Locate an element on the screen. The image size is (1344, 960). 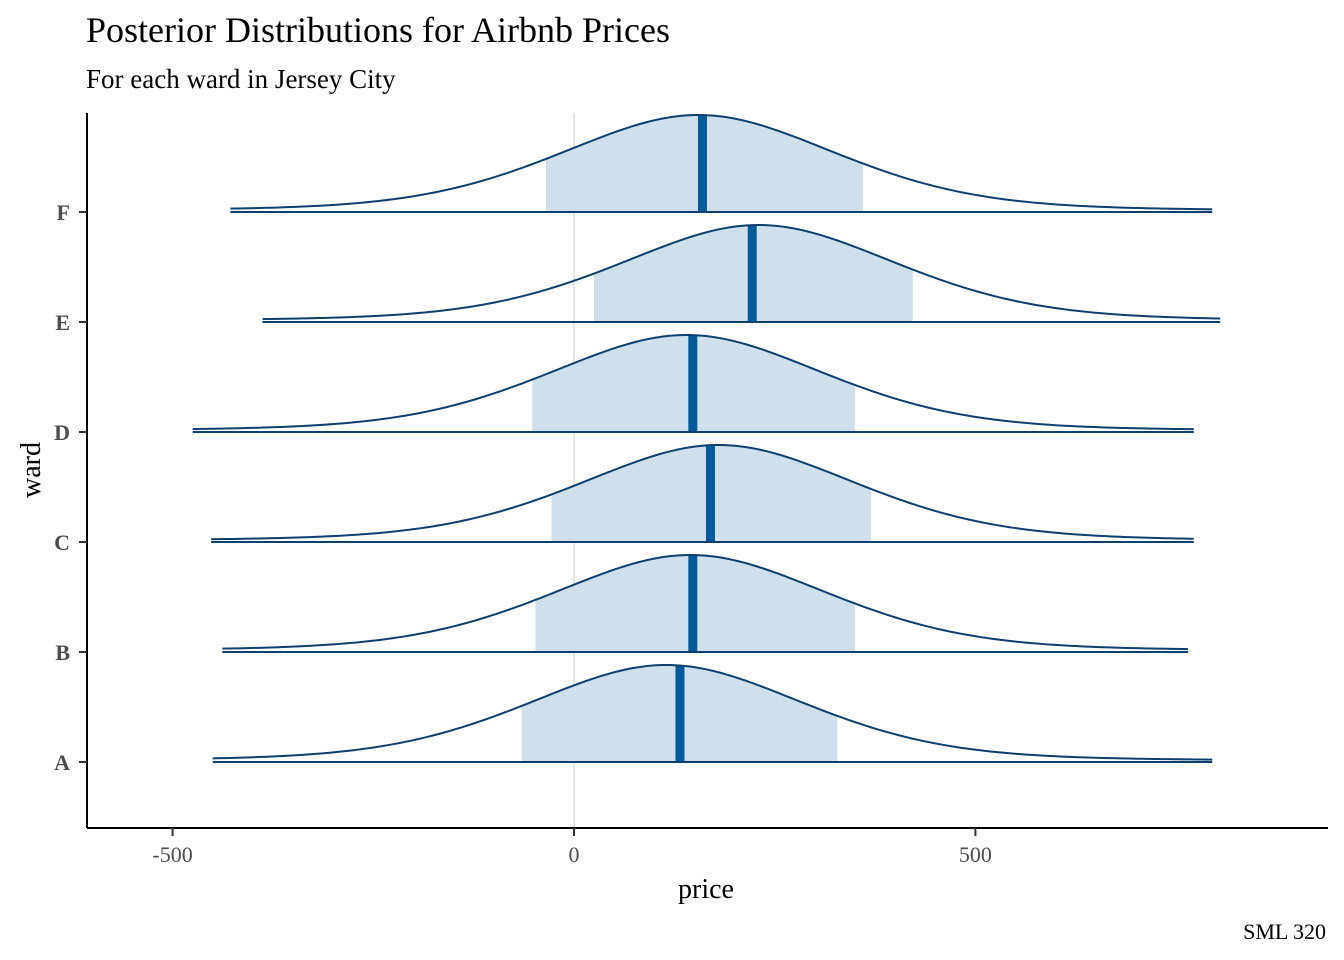
y-tick-label-f: F is located at coordinates (63, 212).